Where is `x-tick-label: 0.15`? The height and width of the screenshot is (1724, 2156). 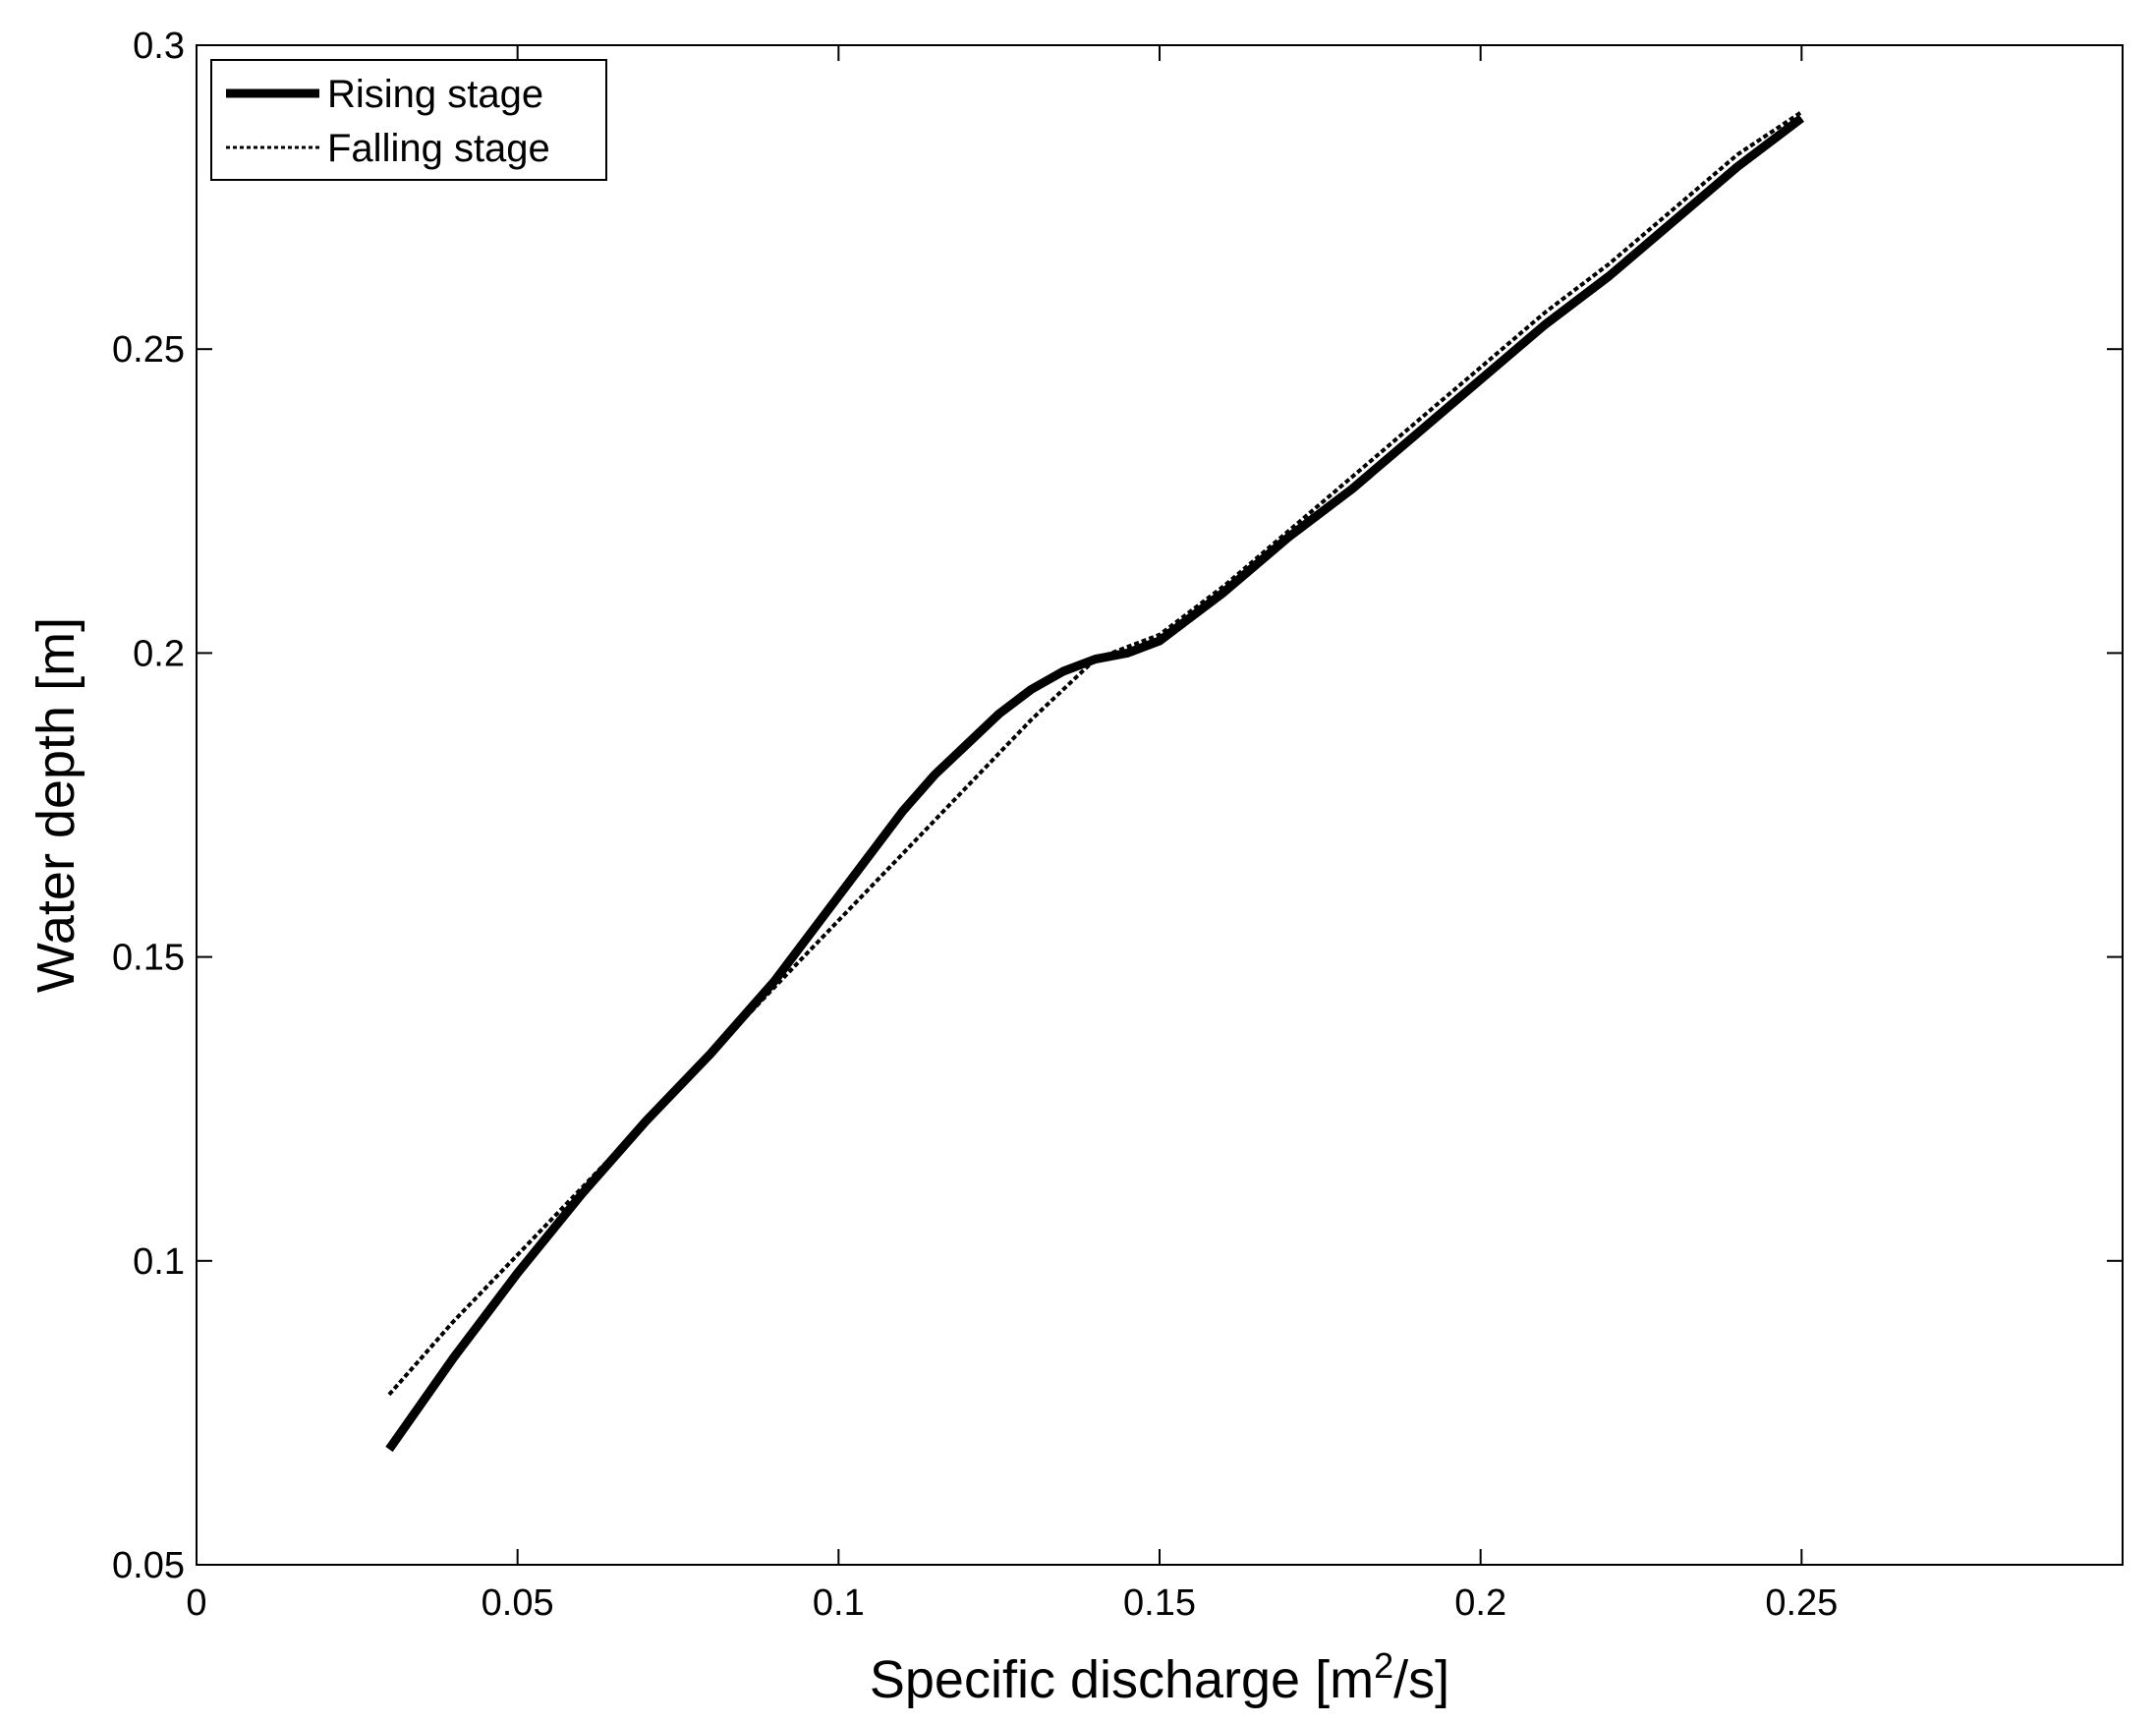 x-tick-label: 0.15 is located at coordinates (1159, 1603).